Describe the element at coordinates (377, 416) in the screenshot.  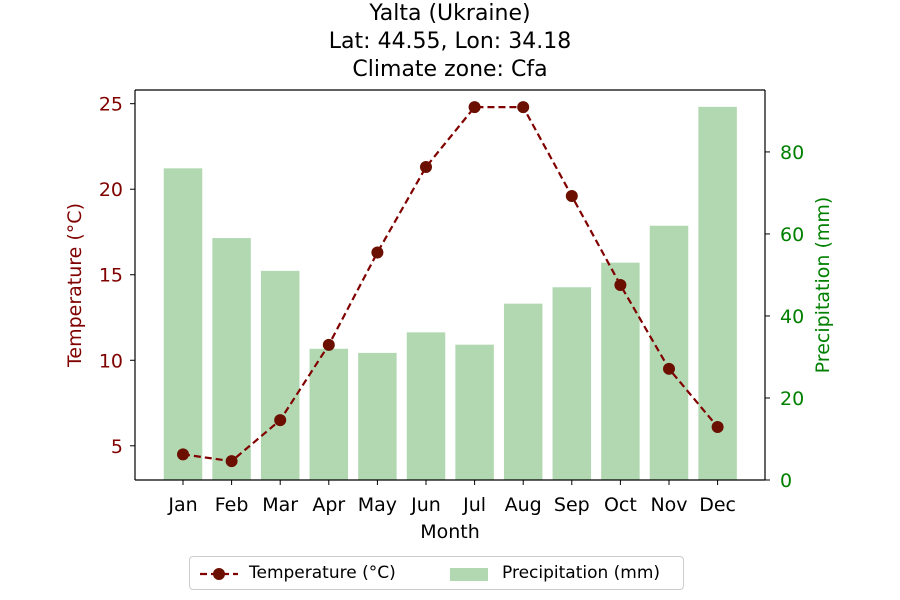
I see `precipitation-bar-may` at that location.